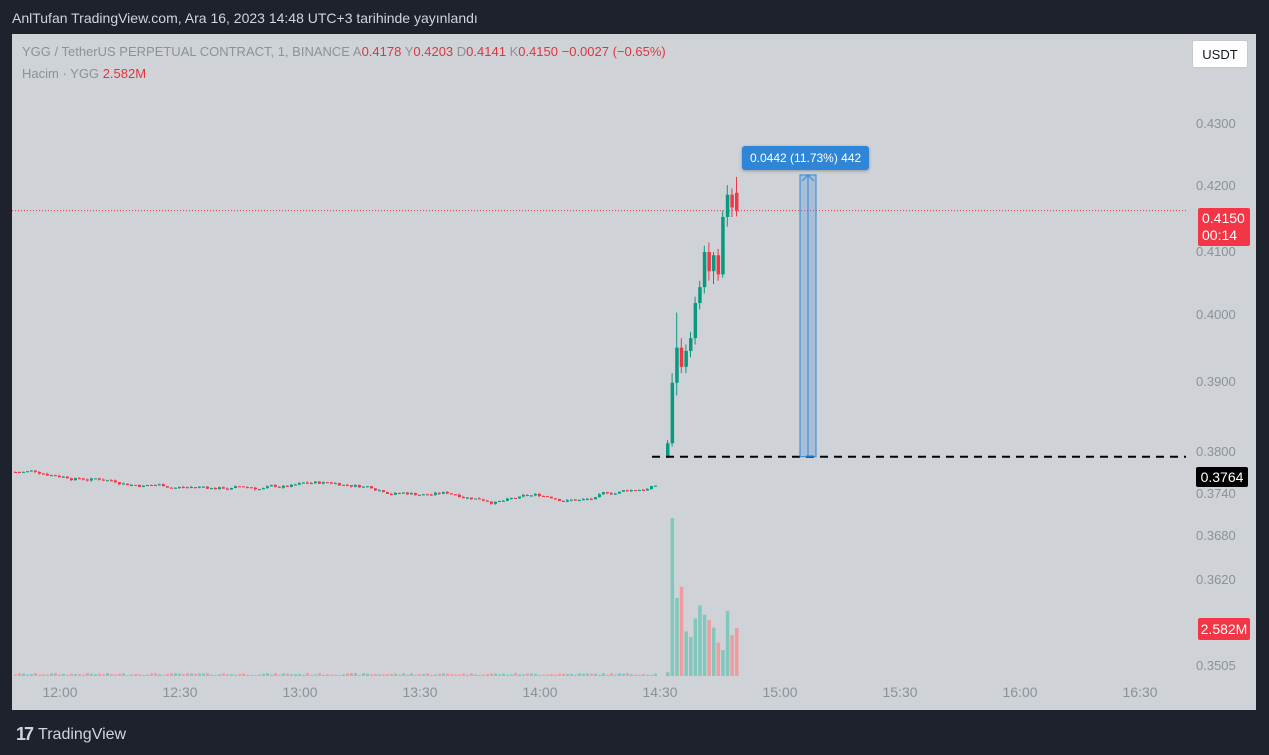  Describe the element at coordinates (61, 73) in the screenshot. I see `volume-label: Hacim · YGG` at that location.